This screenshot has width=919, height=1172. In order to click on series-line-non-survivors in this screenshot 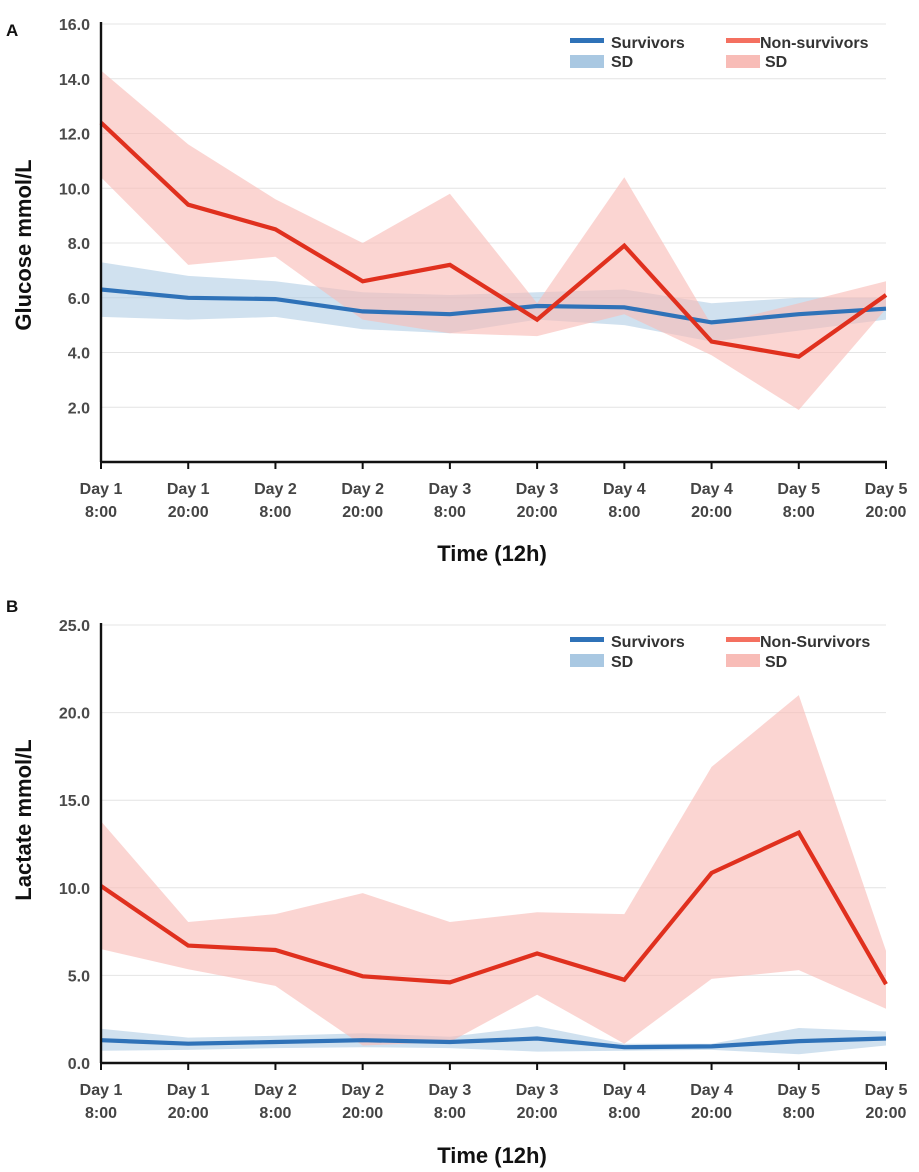, I will do `click(493, 907)`.